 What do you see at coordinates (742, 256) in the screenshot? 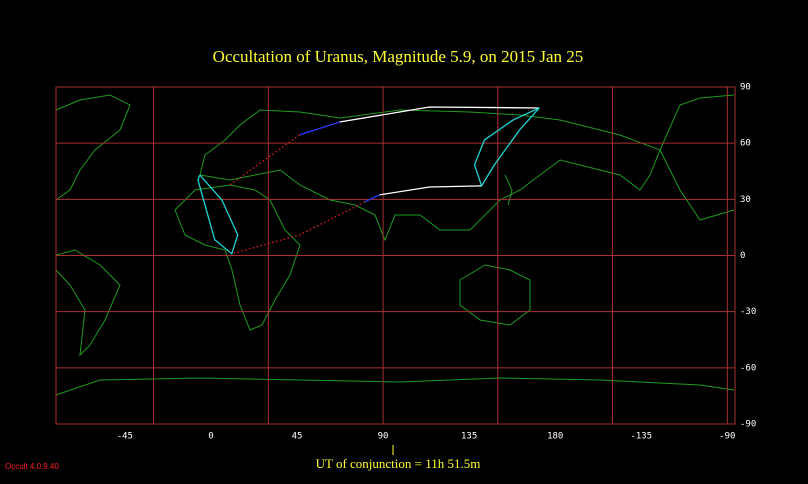
I see `y-tick-label: 0` at bounding box center [742, 256].